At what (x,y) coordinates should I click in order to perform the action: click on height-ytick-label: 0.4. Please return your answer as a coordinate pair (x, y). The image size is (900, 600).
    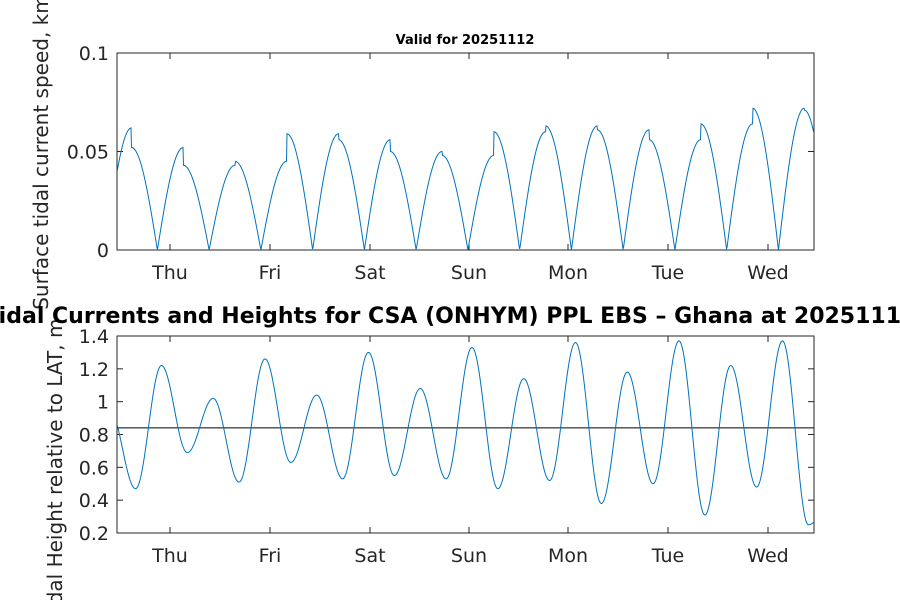
    Looking at the image, I should click on (94, 501).